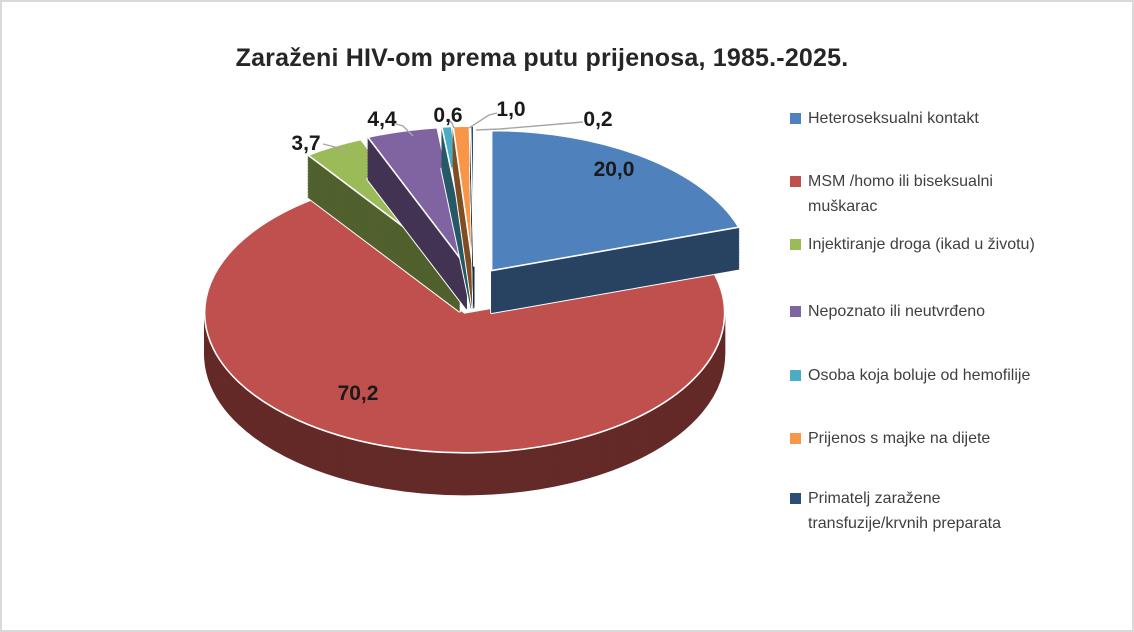 The width and height of the screenshot is (1134, 632). I want to click on data-label-4: 0,6, so click(447, 115).